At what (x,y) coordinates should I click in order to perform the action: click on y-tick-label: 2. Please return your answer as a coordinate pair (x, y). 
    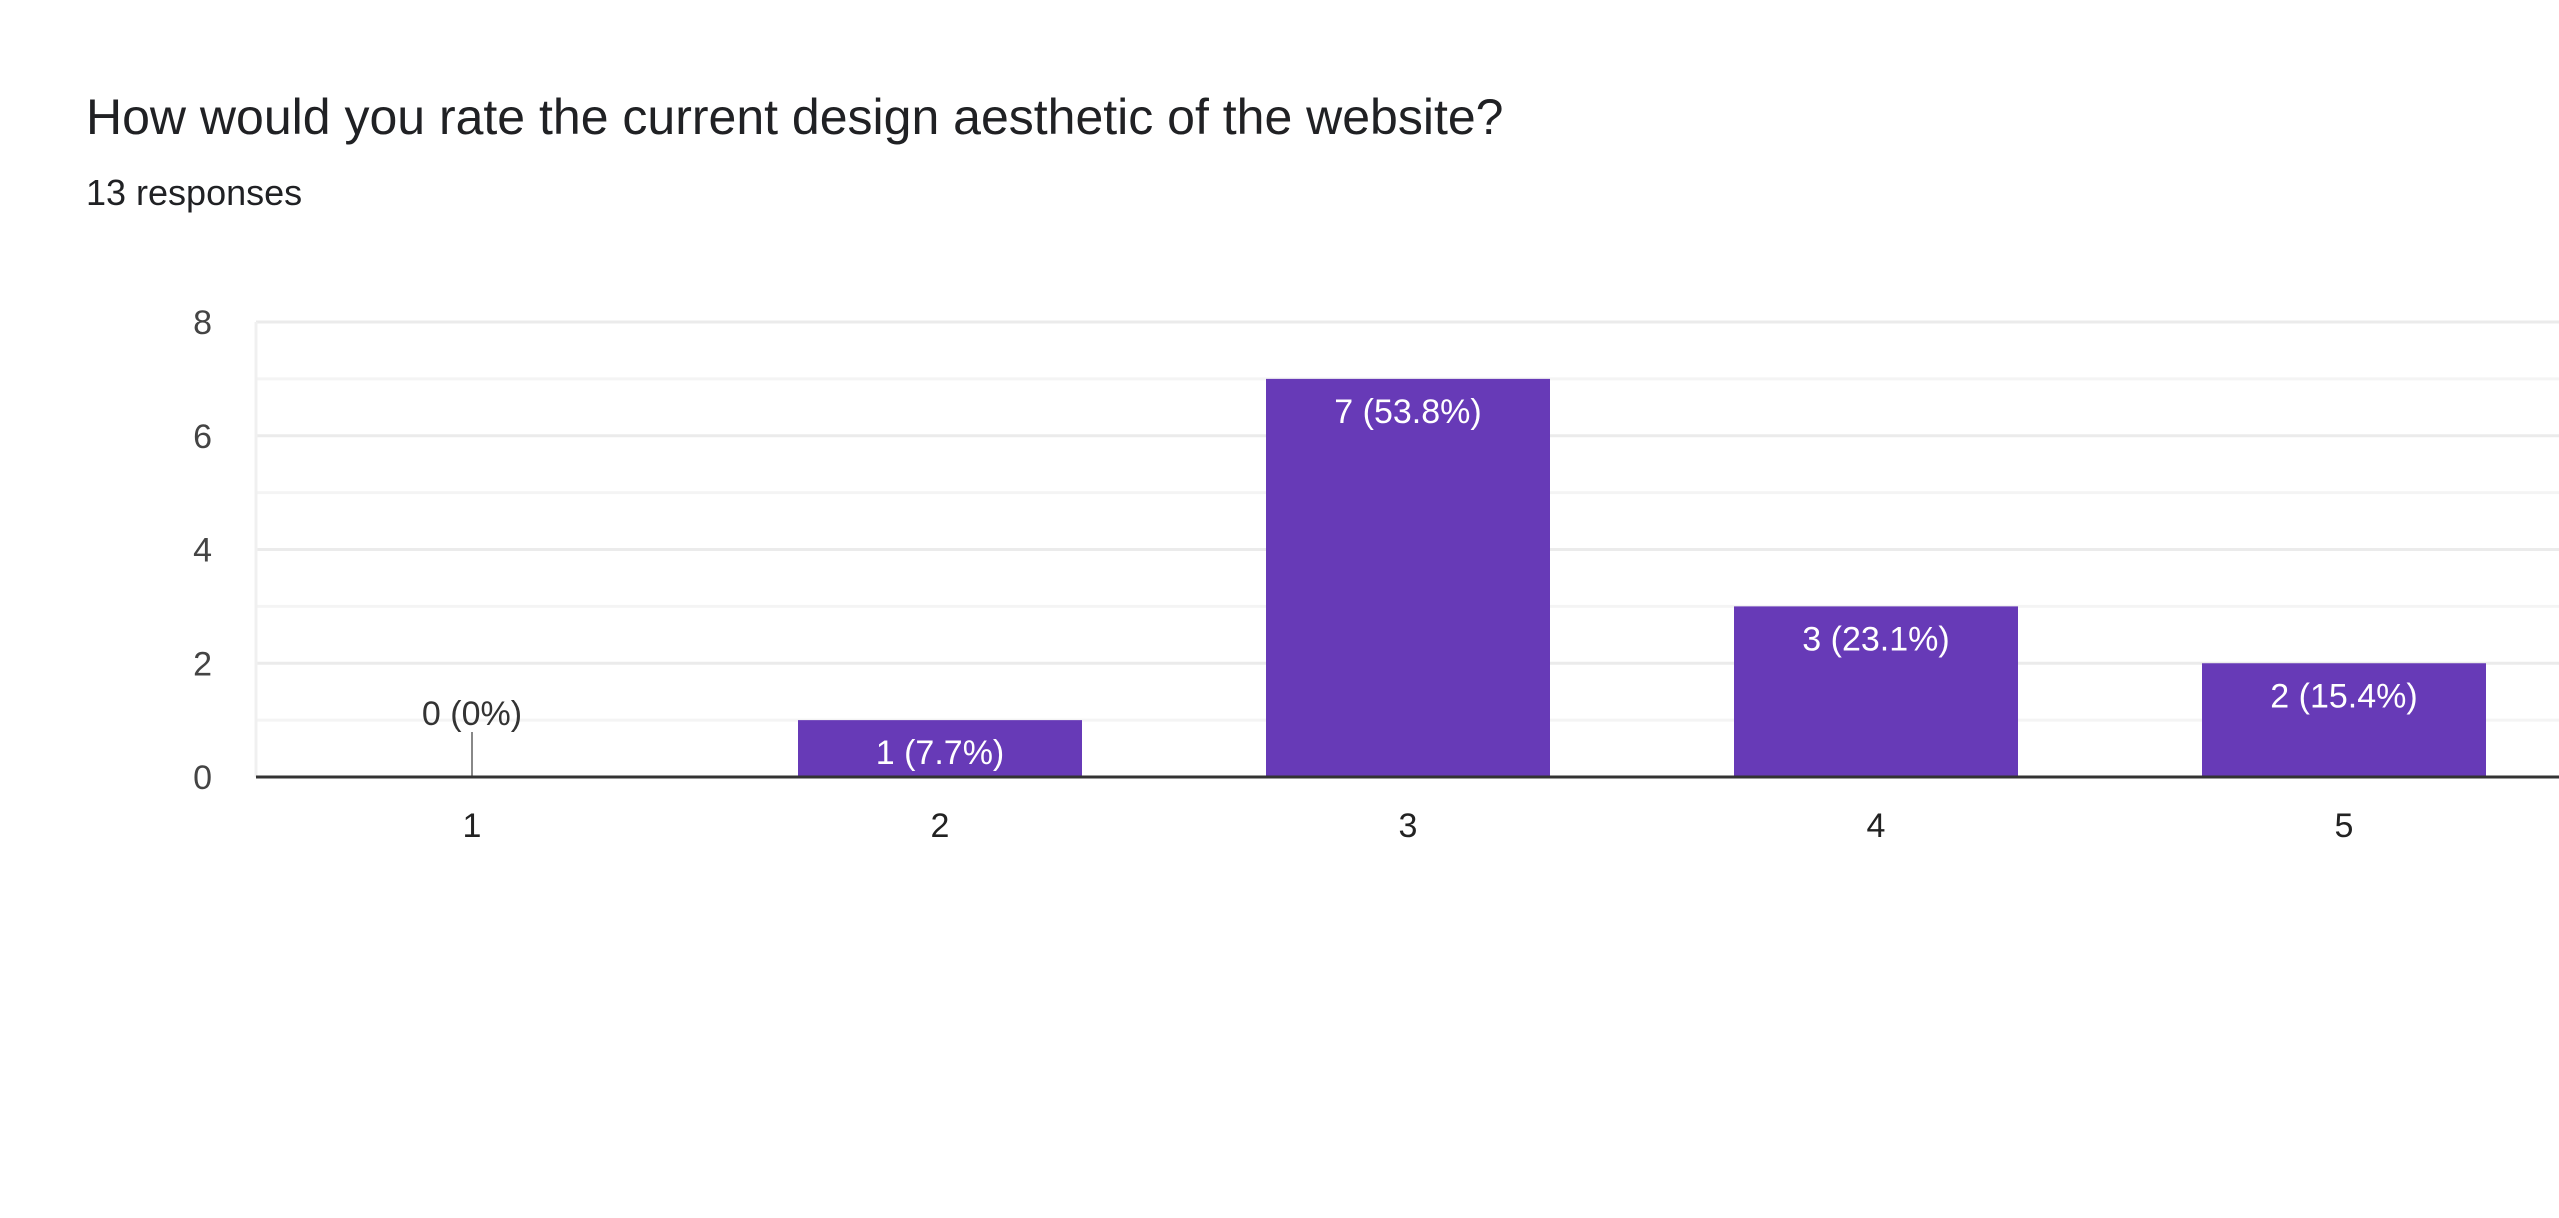
    Looking at the image, I should click on (202, 664).